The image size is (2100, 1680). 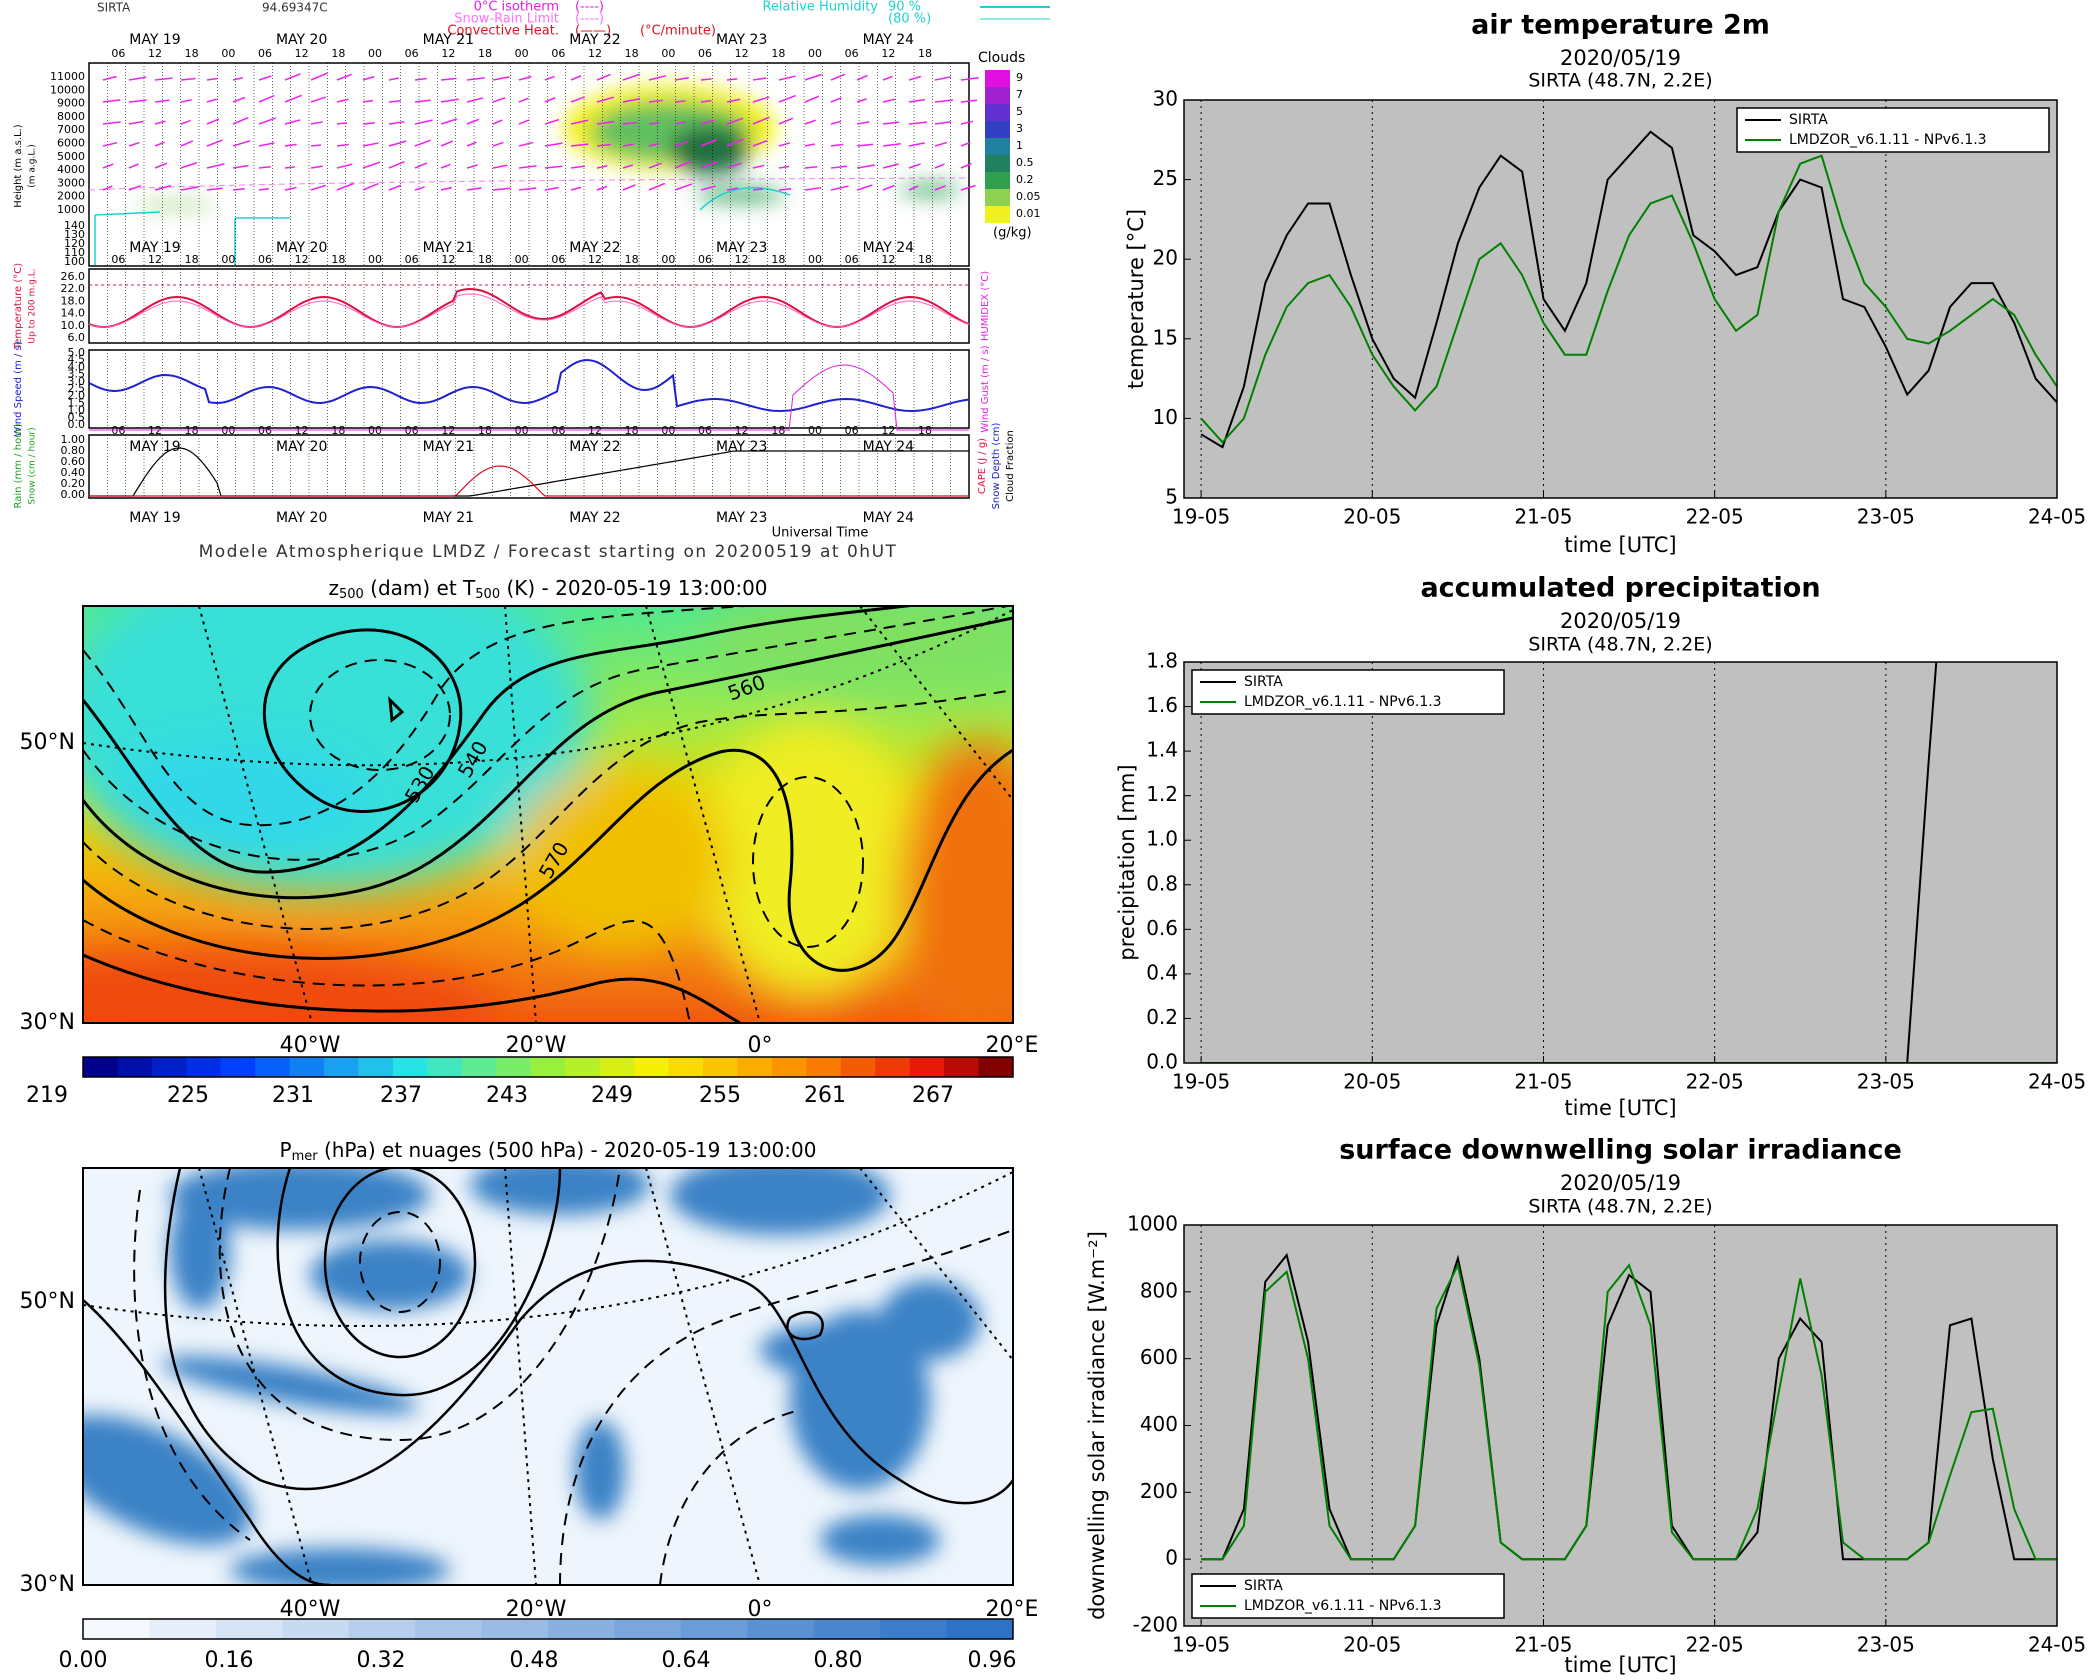 What do you see at coordinates (2057, 1082) in the screenshot?
I see `x-tick-label: 24-05` at bounding box center [2057, 1082].